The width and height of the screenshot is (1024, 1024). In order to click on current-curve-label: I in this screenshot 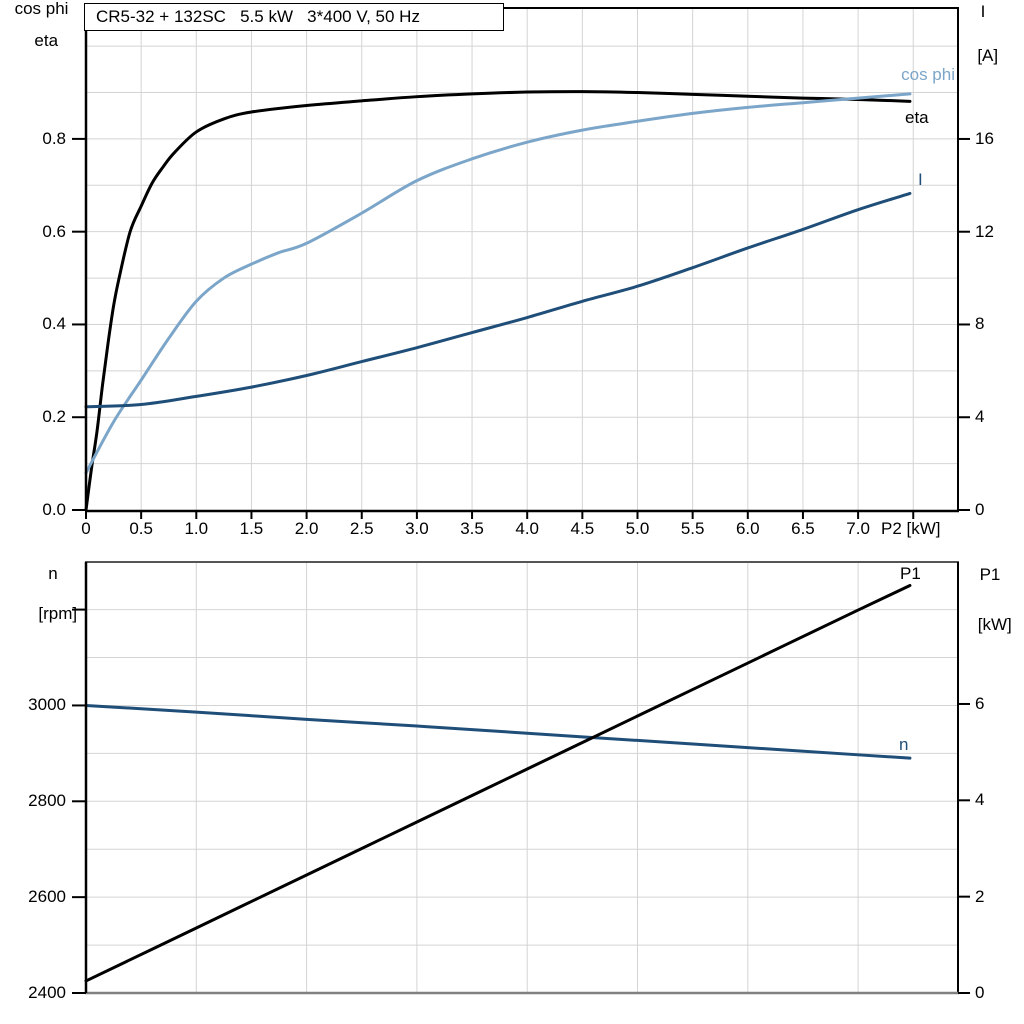, I will do `click(920, 179)`.